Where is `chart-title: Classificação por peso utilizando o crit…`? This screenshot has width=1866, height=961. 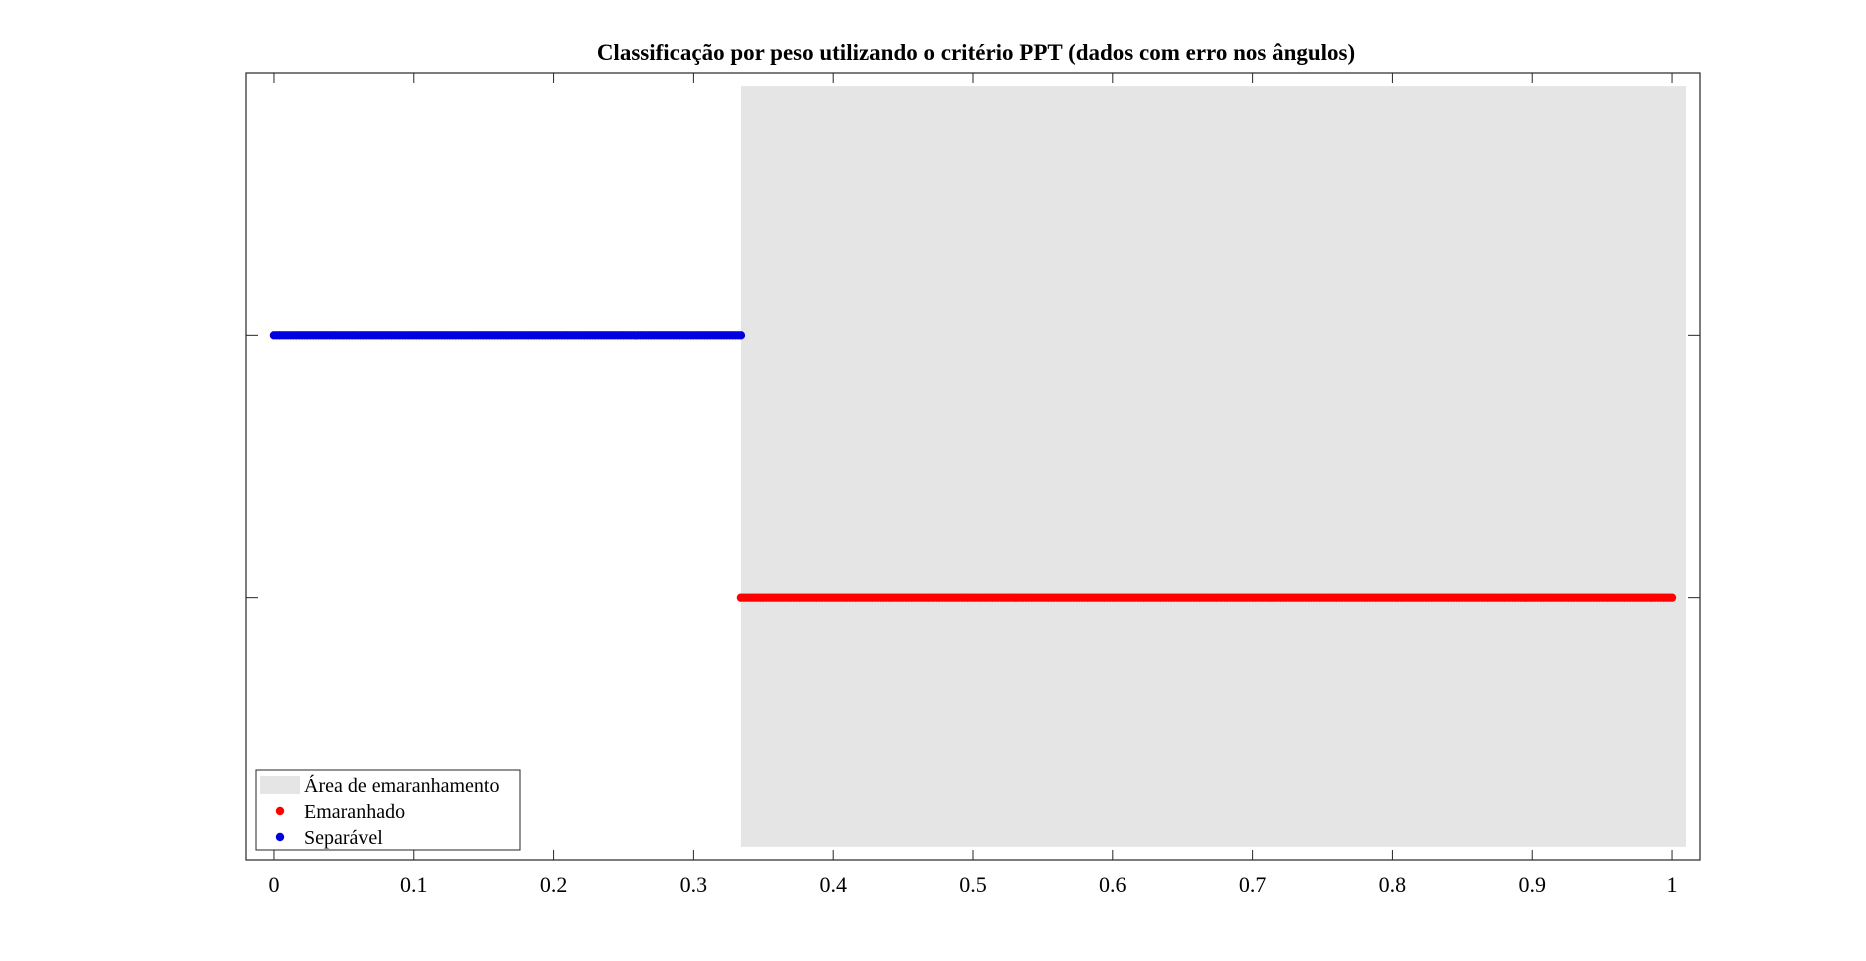
chart-title: Classificação por peso utilizando o crit… is located at coordinates (976, 52).